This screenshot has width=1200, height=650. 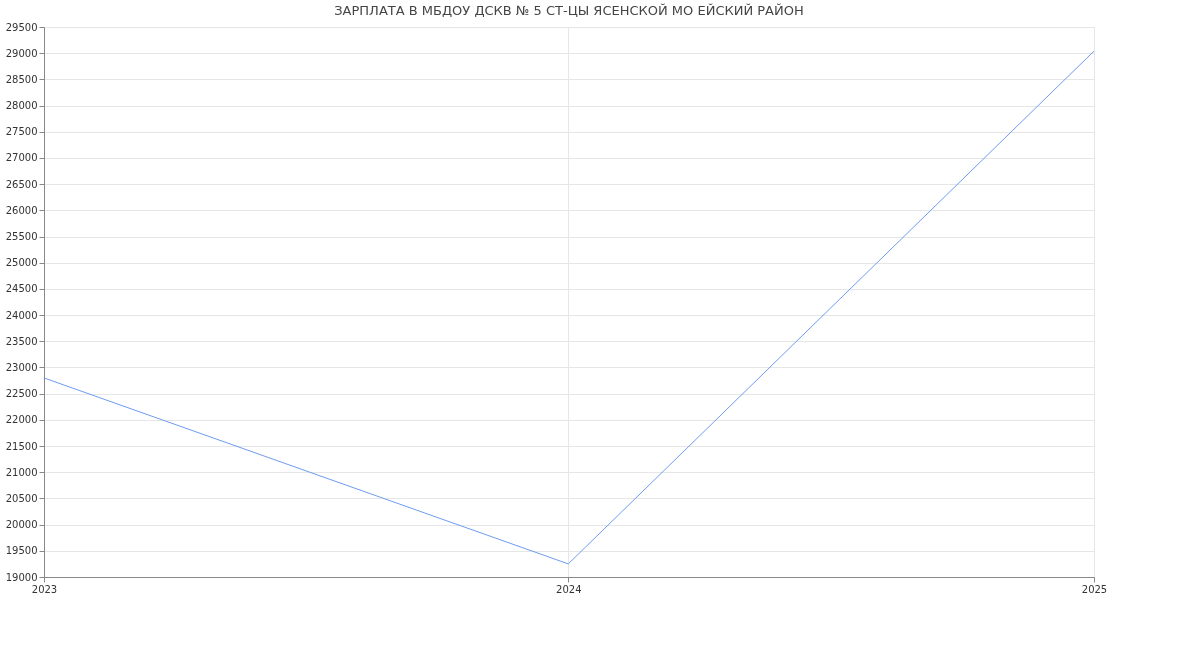 I want to click on y-tick-label: 24000, so click(x=21, y=315).